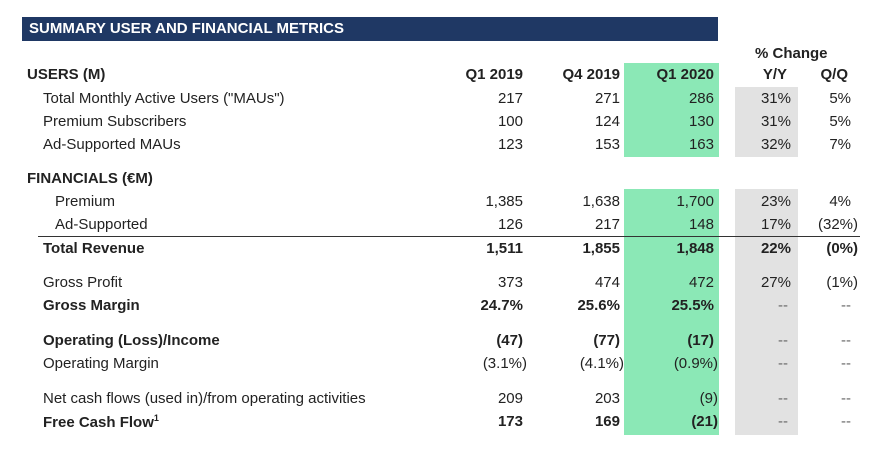 Image resolution: width=884 pixels, height=458 pixels. What do you see at coordinates (601, 201) in the screenshot?
I see `cell-q4-2019: 1,638` at bounding box center [601, 201].